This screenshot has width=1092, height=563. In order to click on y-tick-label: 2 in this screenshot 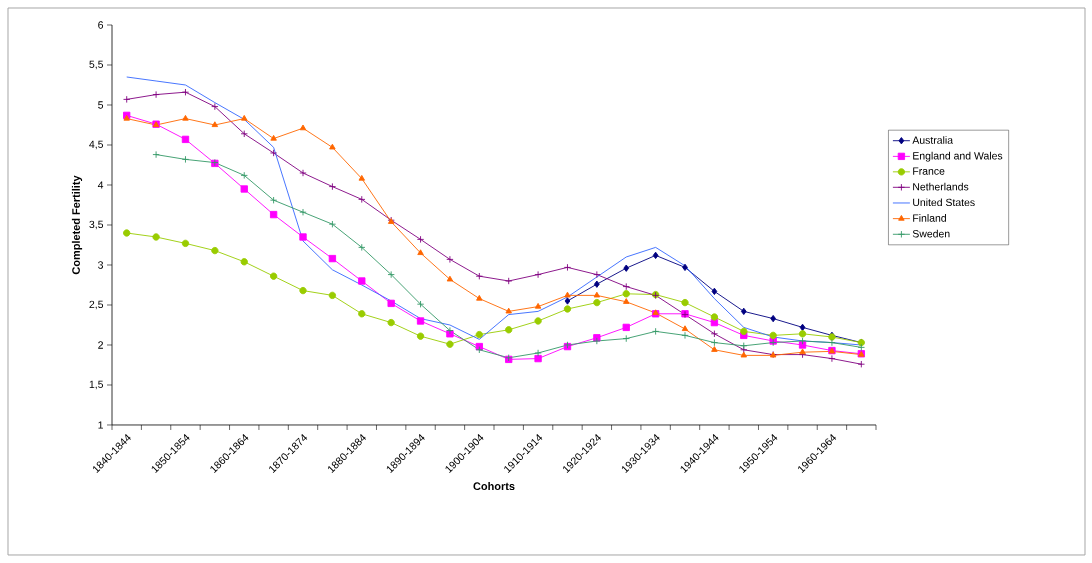, I will do `click(100, 345)`.